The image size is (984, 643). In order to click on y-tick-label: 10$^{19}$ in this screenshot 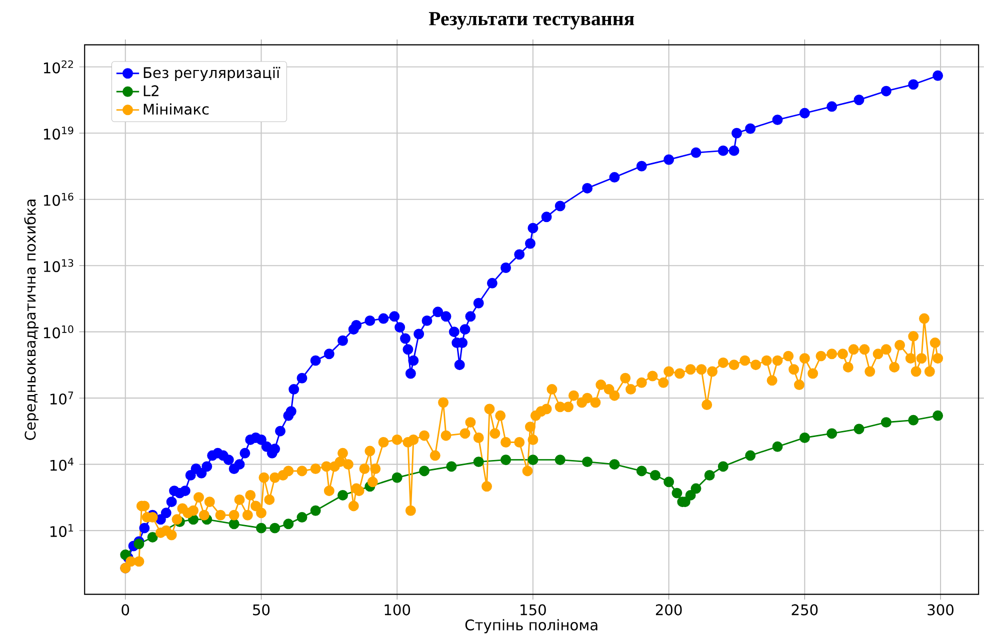, I will do `click(59, 133)`.